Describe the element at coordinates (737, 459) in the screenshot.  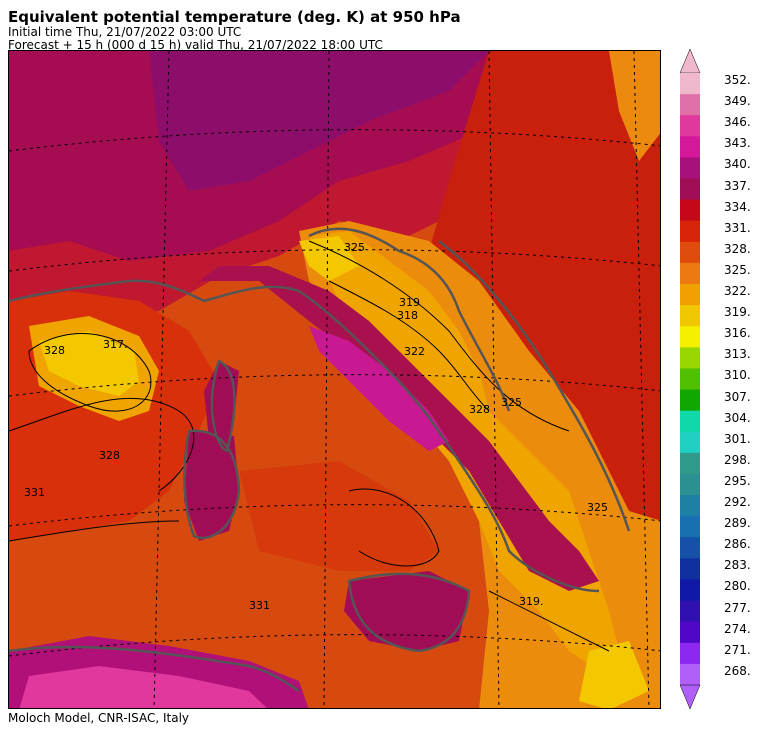
I see `colorbar-label: 298.` at that location.